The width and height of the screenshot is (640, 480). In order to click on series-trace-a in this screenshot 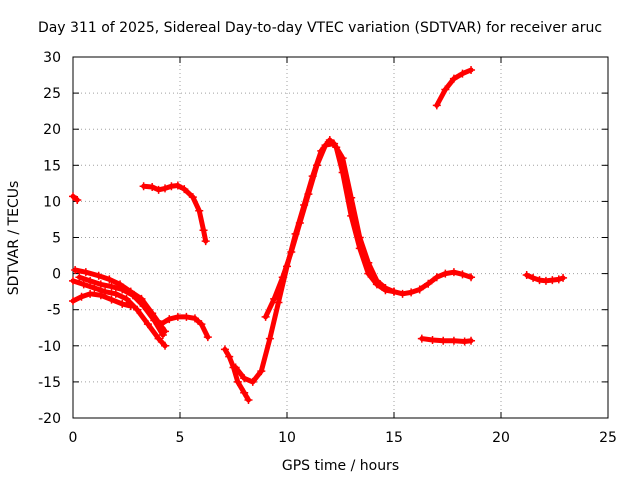, I will do `click(119, 313)`.